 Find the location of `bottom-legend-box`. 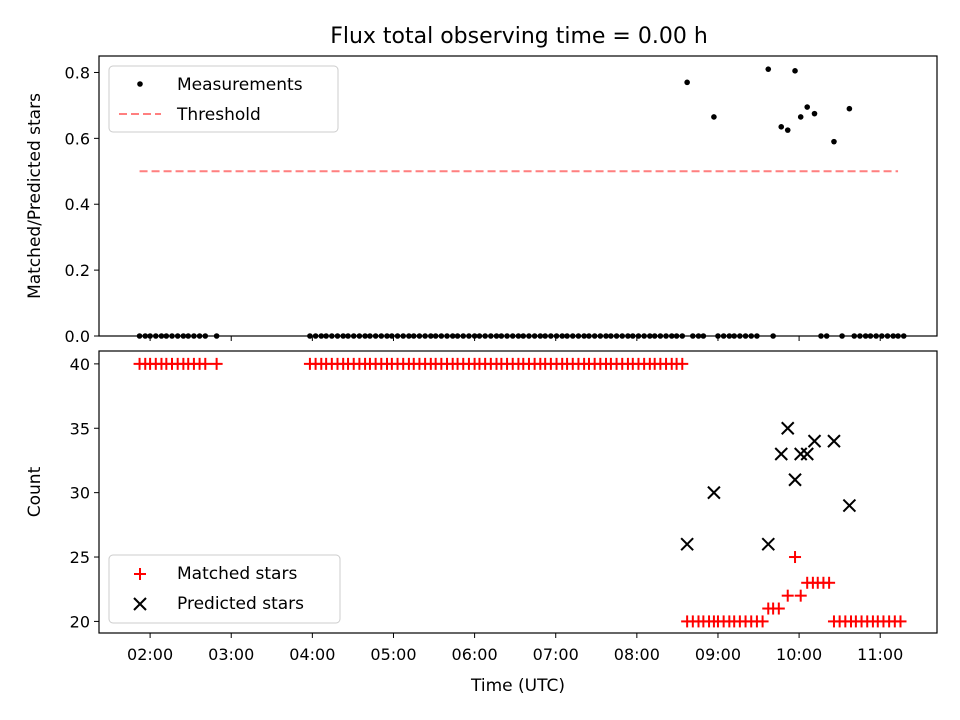

bottom-legend-box is located at coordinates (224, 589).